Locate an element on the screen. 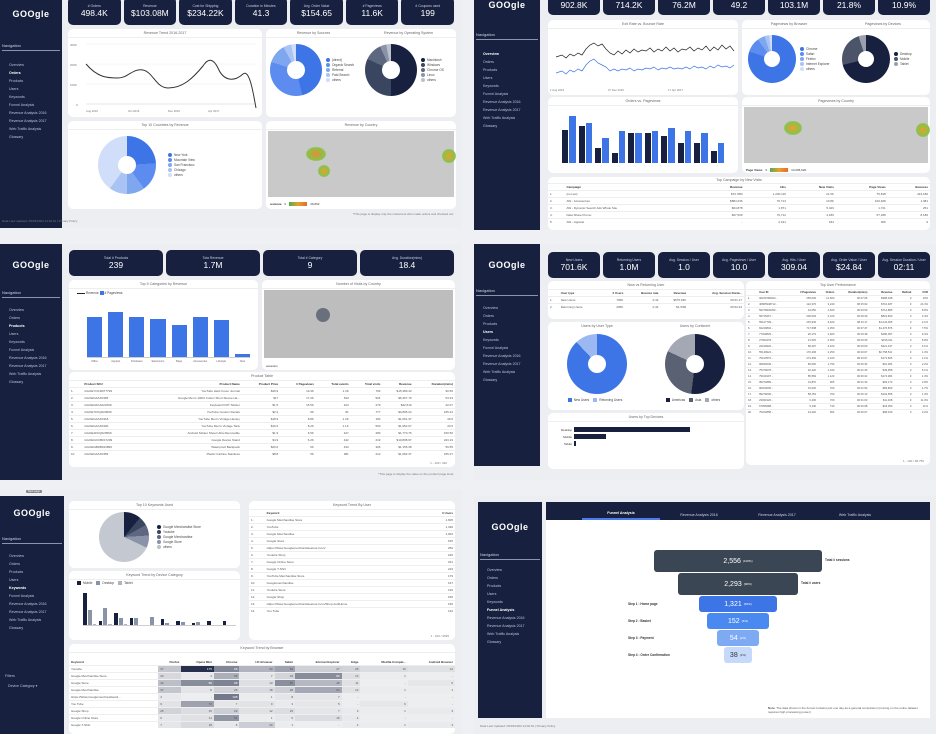  column-header: CVR is located at coordinates (925, 292).